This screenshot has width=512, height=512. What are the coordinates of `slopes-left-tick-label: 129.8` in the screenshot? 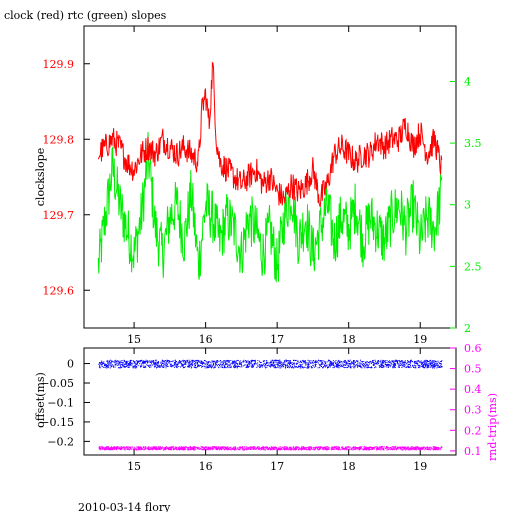 It's located at (59, 139).